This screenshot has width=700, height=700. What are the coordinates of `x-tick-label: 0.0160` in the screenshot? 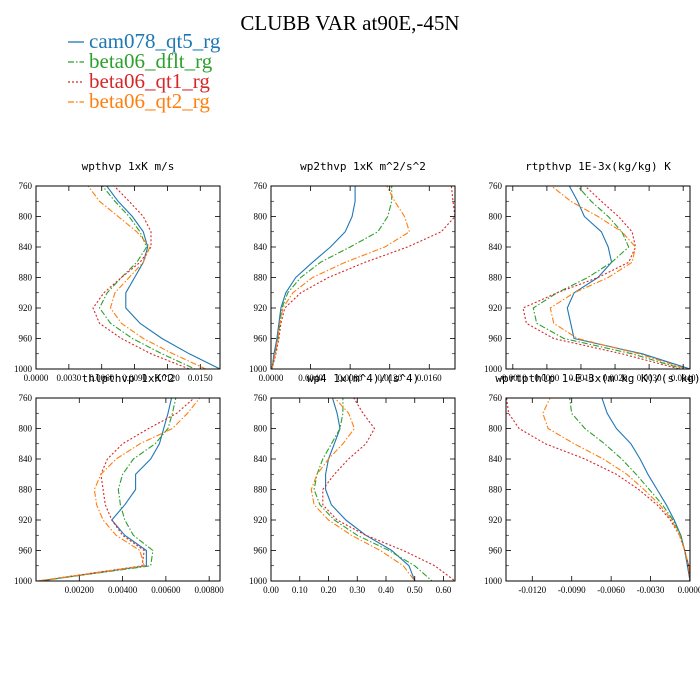 It's located at (429, 378).